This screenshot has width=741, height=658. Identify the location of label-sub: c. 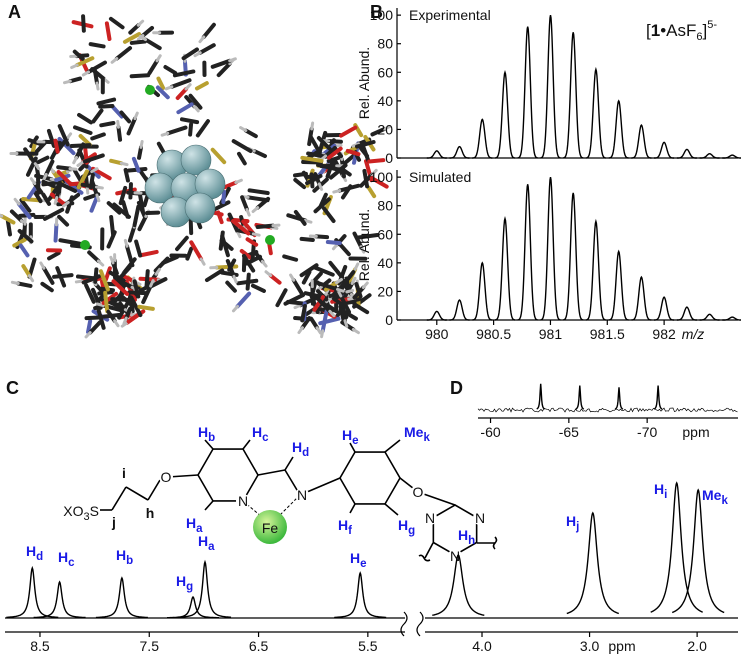
(71, 563).